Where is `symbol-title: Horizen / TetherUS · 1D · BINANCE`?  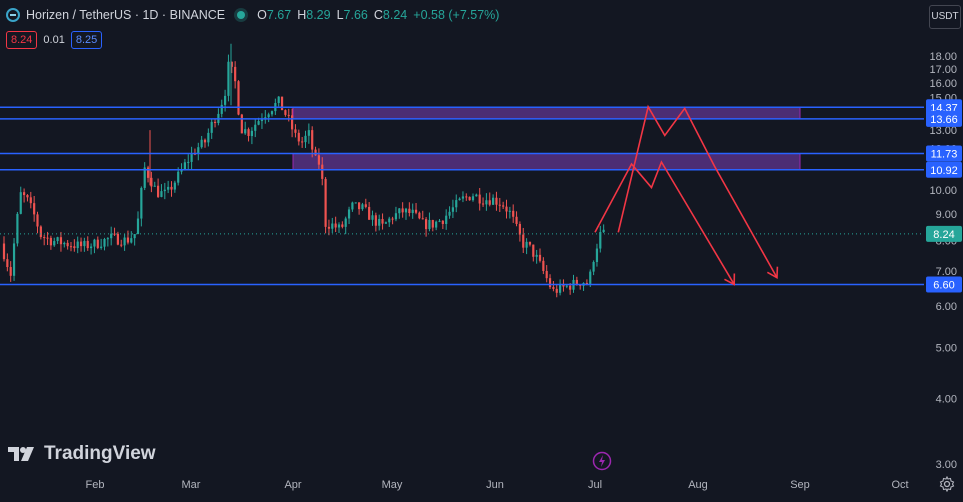 symbol-title: Horizen / TetherUS · 1D · BINANCE is located at coordinates (126, 15).